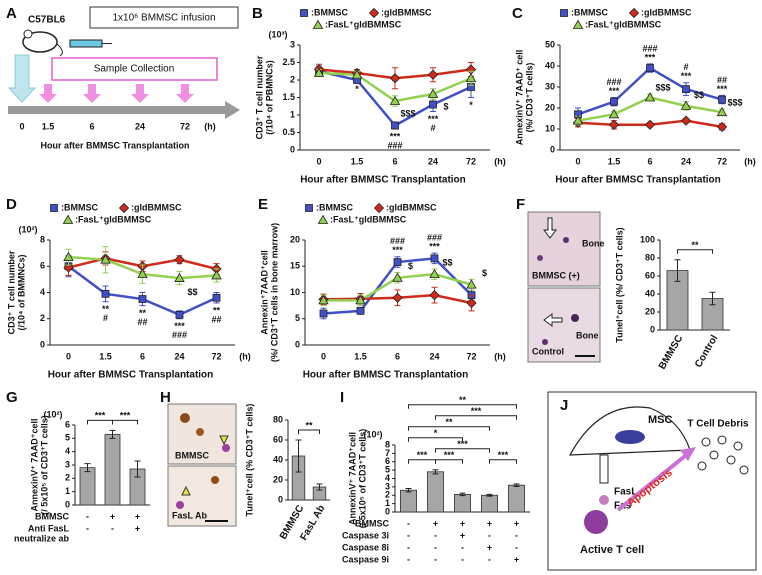  I want to click on y-axis-label: (/10⁴ of BMMNCs), so click(21, 293).